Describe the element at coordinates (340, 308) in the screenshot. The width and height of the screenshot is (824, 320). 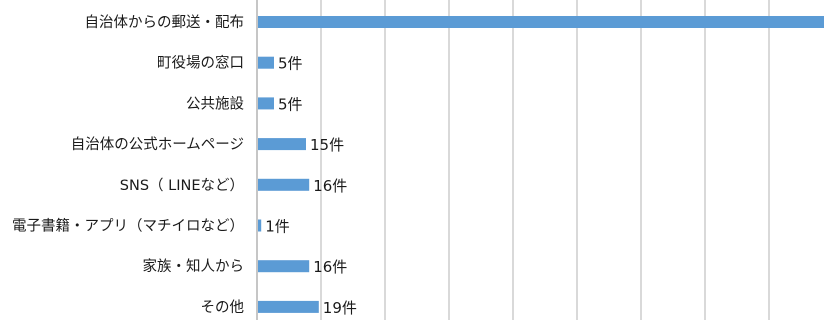
I see `value-label: 19件` at that location.